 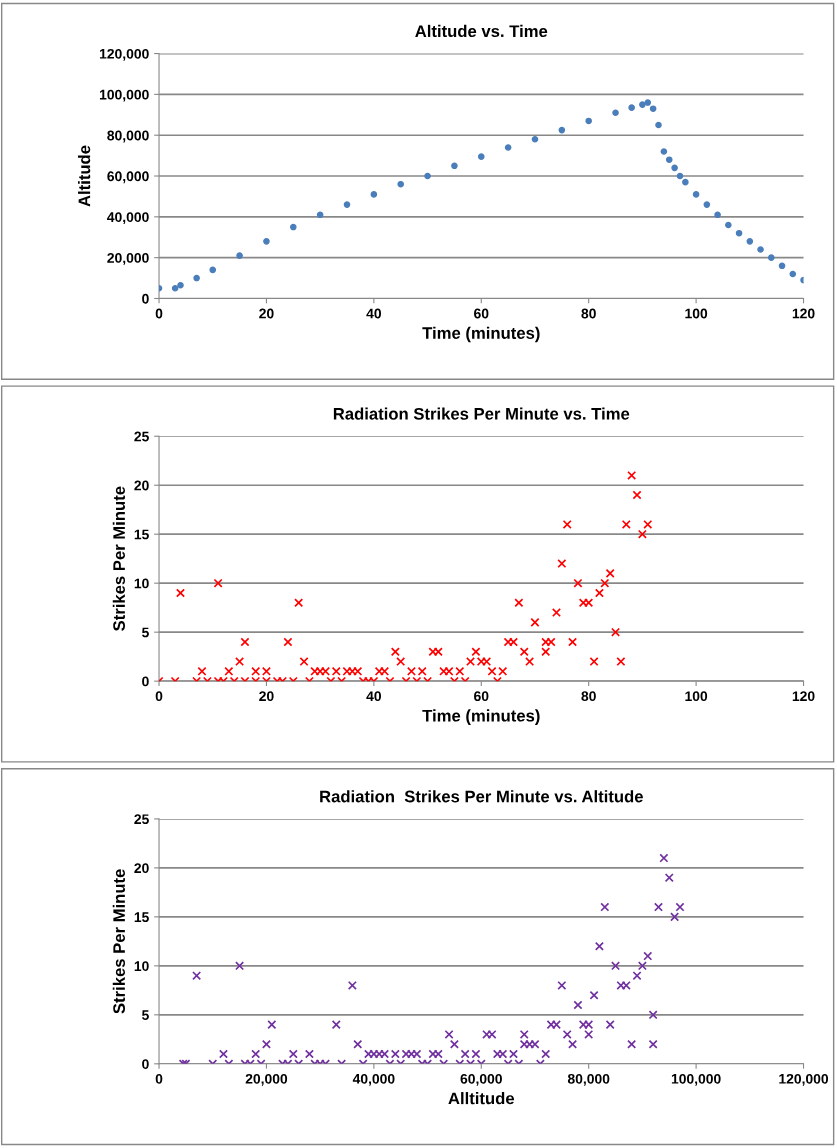 I want to click on y-tick-label: 40,000, so click(x=128, y=218).